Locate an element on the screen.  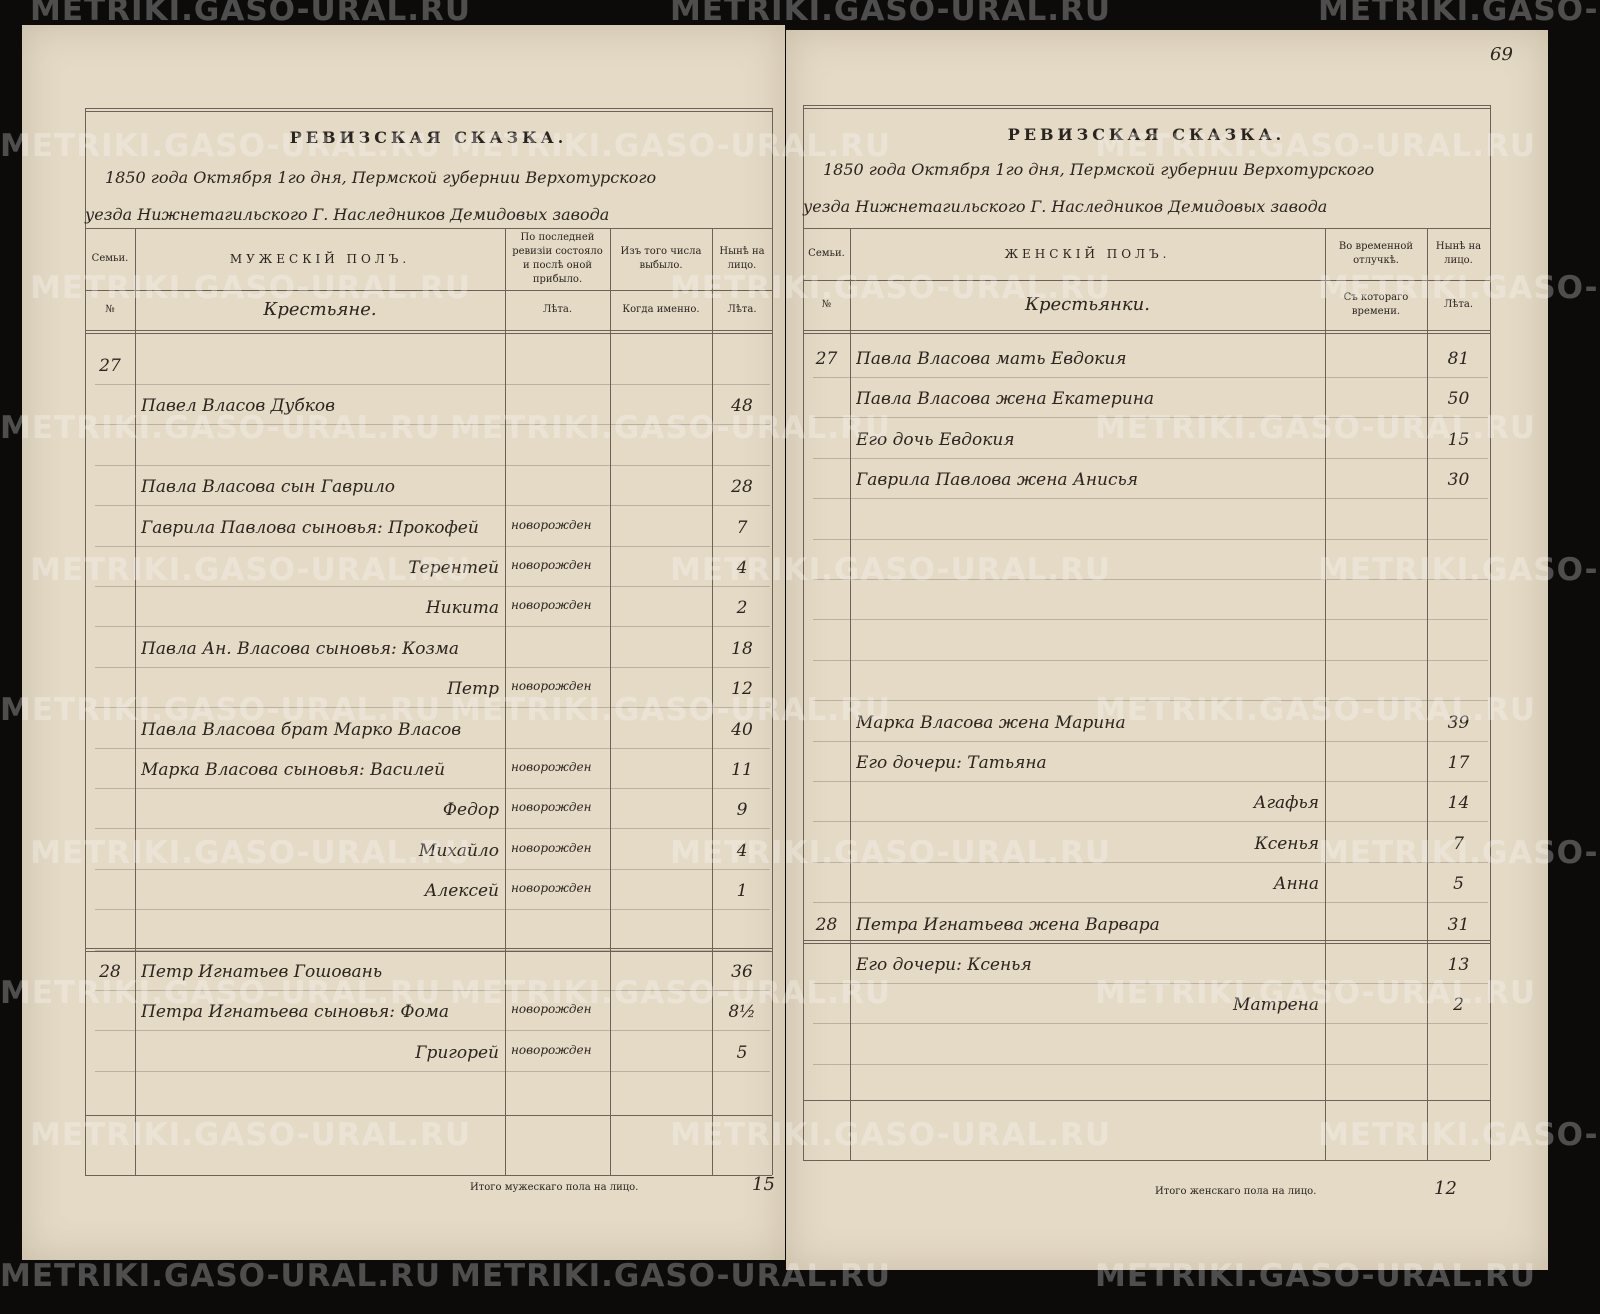
column-header: Изъ того числа выбыло. is located at coordinates (661, 258).